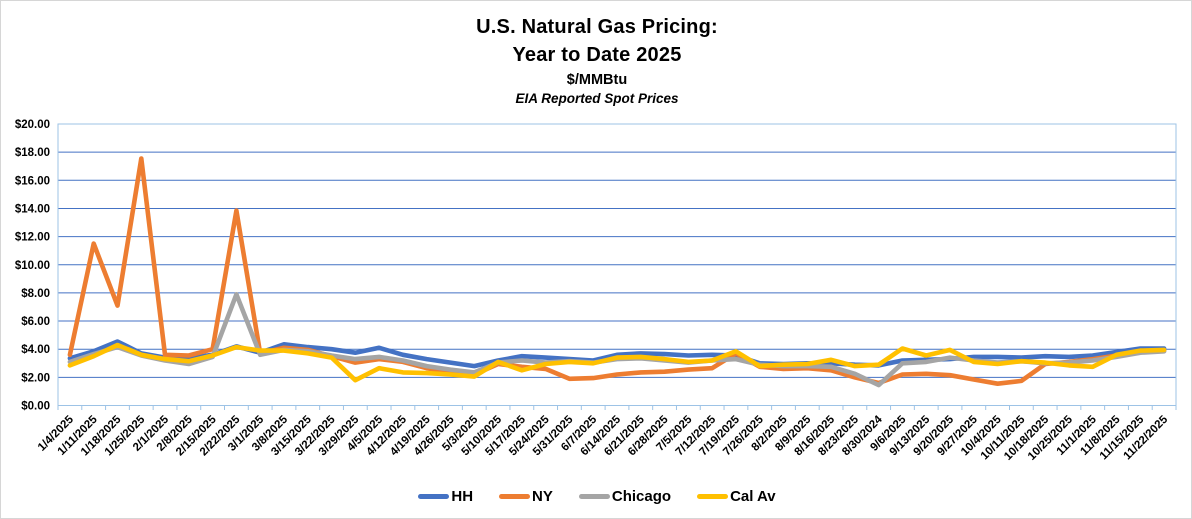 The image size is (1192, 519). I want to click on y-tick-label: $20.00, so click(32, 125).